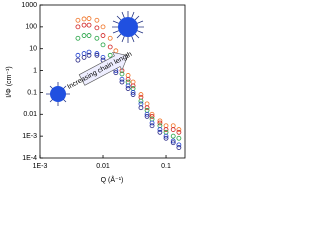 This screenshot has height=240, width=320. I want to click on x-tick-label: 0.1, so click(166, 166).